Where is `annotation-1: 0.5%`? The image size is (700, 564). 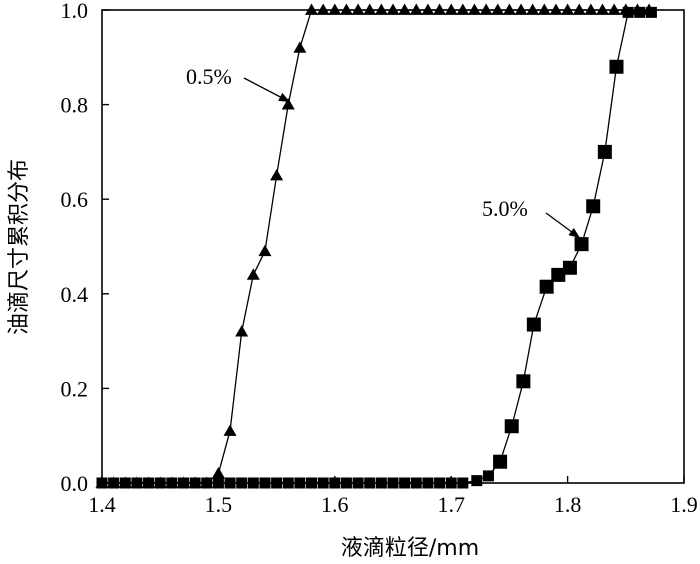 annotation-1: 0.5% is located at coordinates (238, 83).